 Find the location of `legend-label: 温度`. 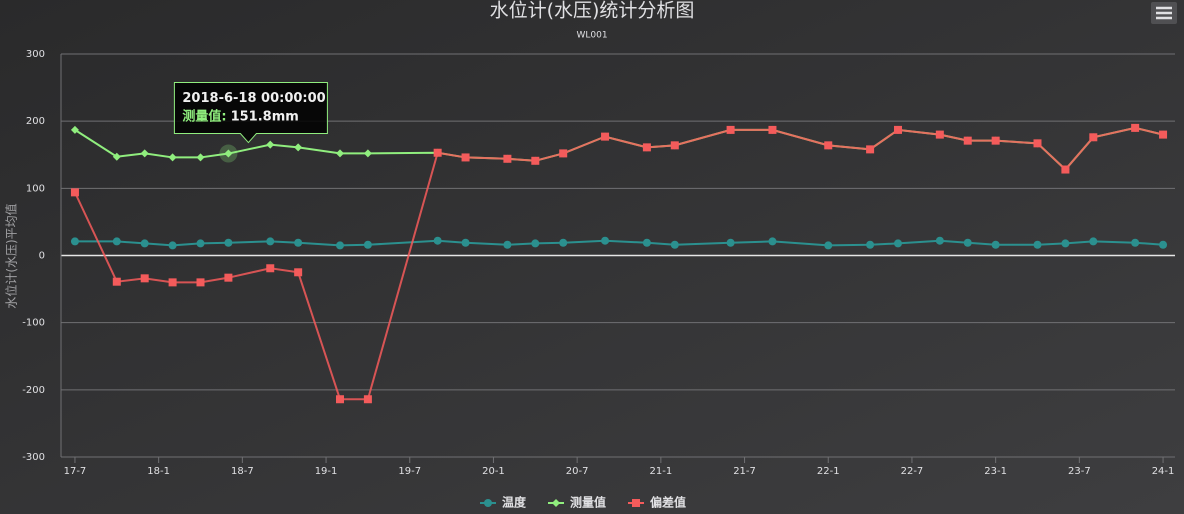

legend-label: 温度 is located at coordinates (514, 502).